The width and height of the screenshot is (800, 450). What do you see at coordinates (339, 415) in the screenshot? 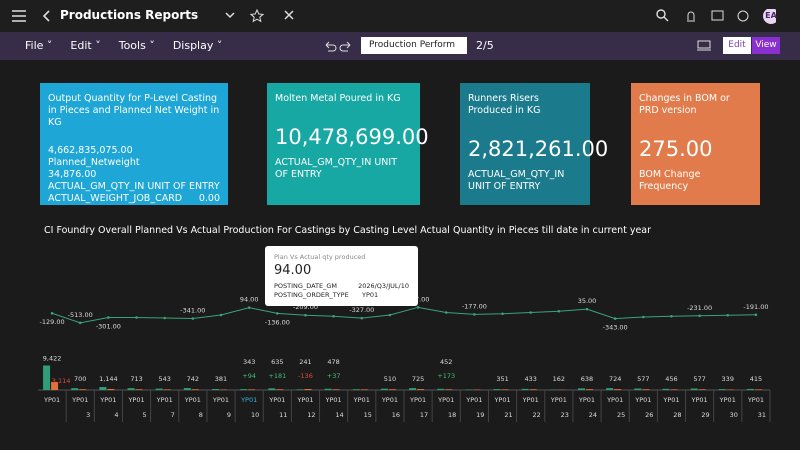
I see `x-label: 14` at bounding box center [339, 415].